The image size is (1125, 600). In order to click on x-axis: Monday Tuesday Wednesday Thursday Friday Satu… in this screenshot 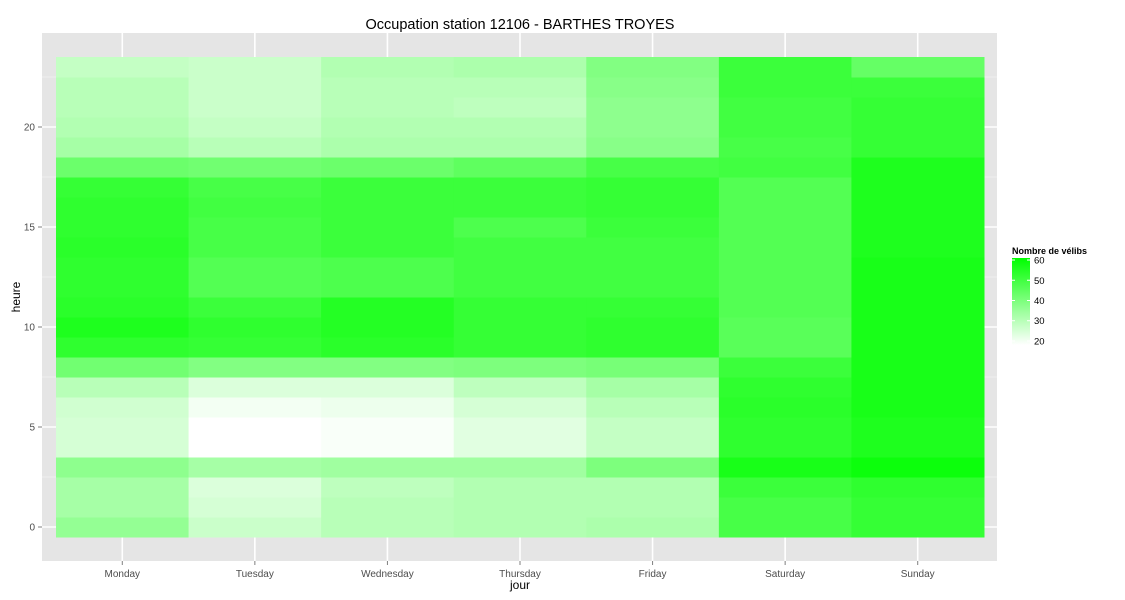, I will do `click(519, 570)`.